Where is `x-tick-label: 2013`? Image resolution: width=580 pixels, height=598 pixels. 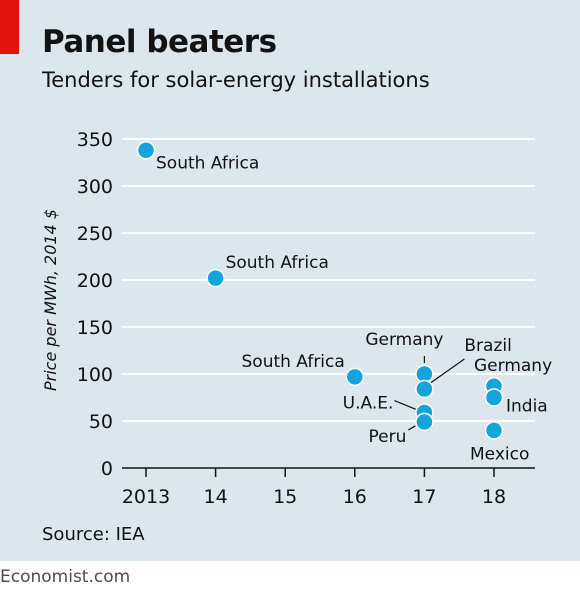
x-tick-label: 2013 is located at coordinates (146, 497).